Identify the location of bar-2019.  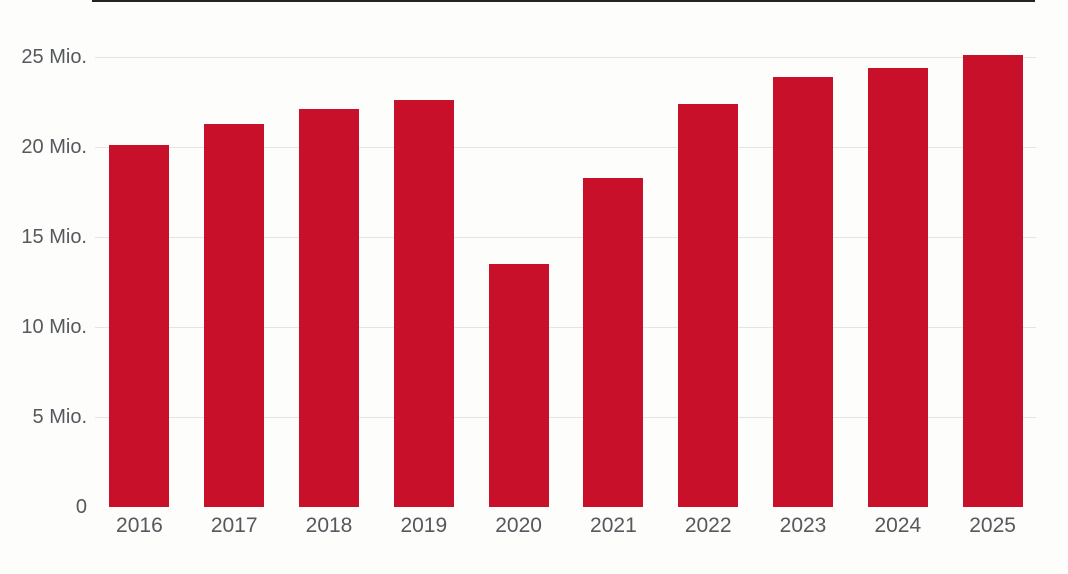
(423, 303).